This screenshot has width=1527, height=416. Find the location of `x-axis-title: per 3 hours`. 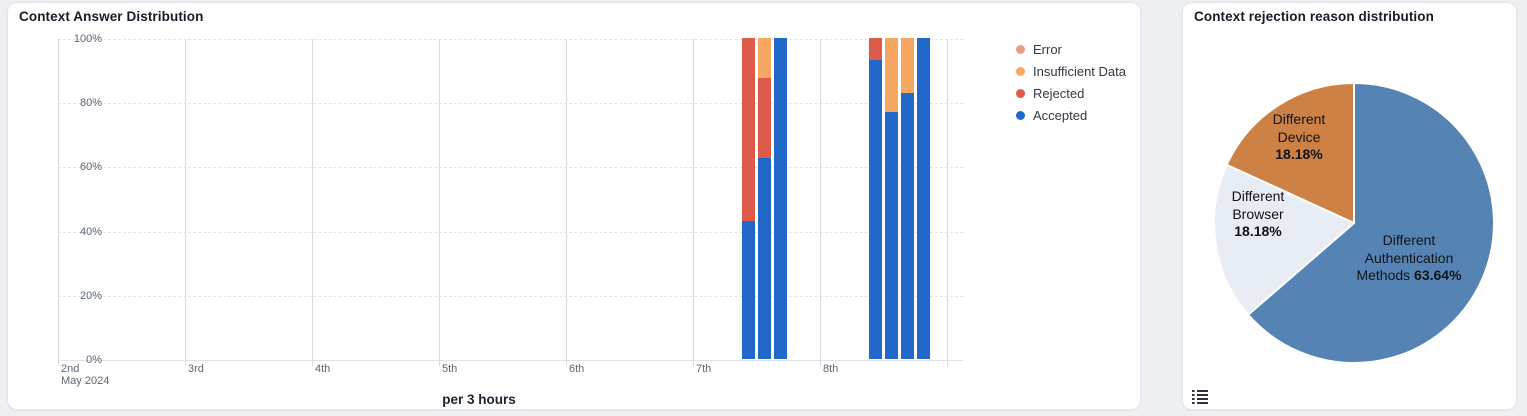

x-axis-title: per 3 hours is located at coordinates (479, 399).